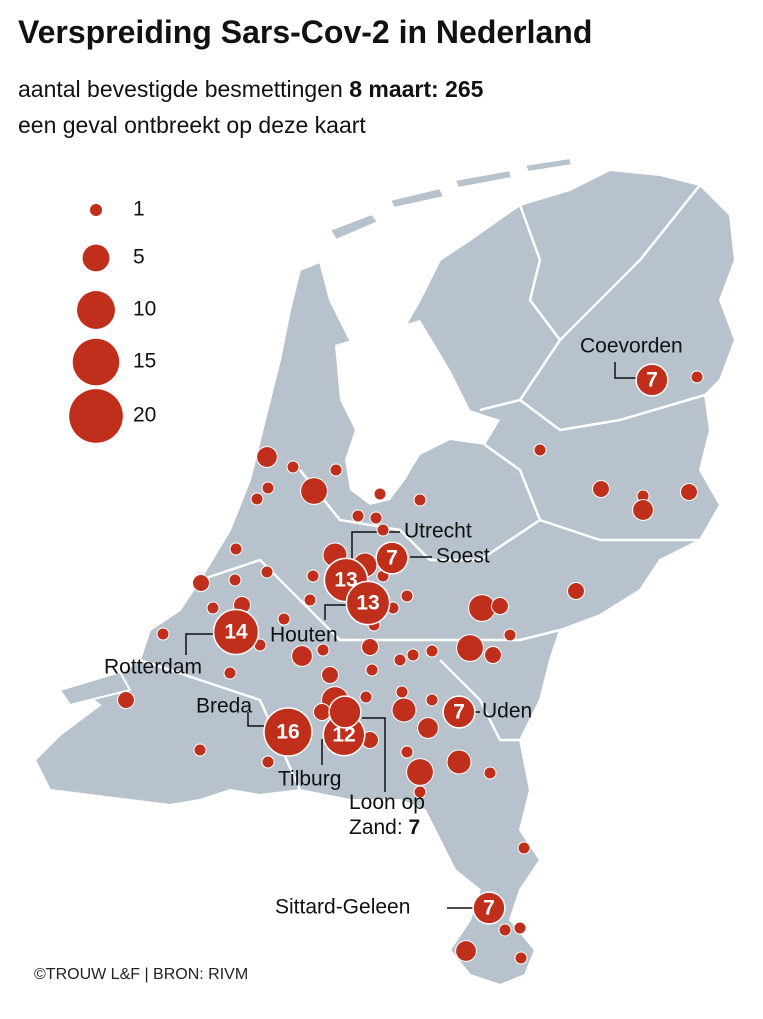  Describe the element at coordinates (224, 706) in the screenshot. I see `place-label: Breda` at that location.